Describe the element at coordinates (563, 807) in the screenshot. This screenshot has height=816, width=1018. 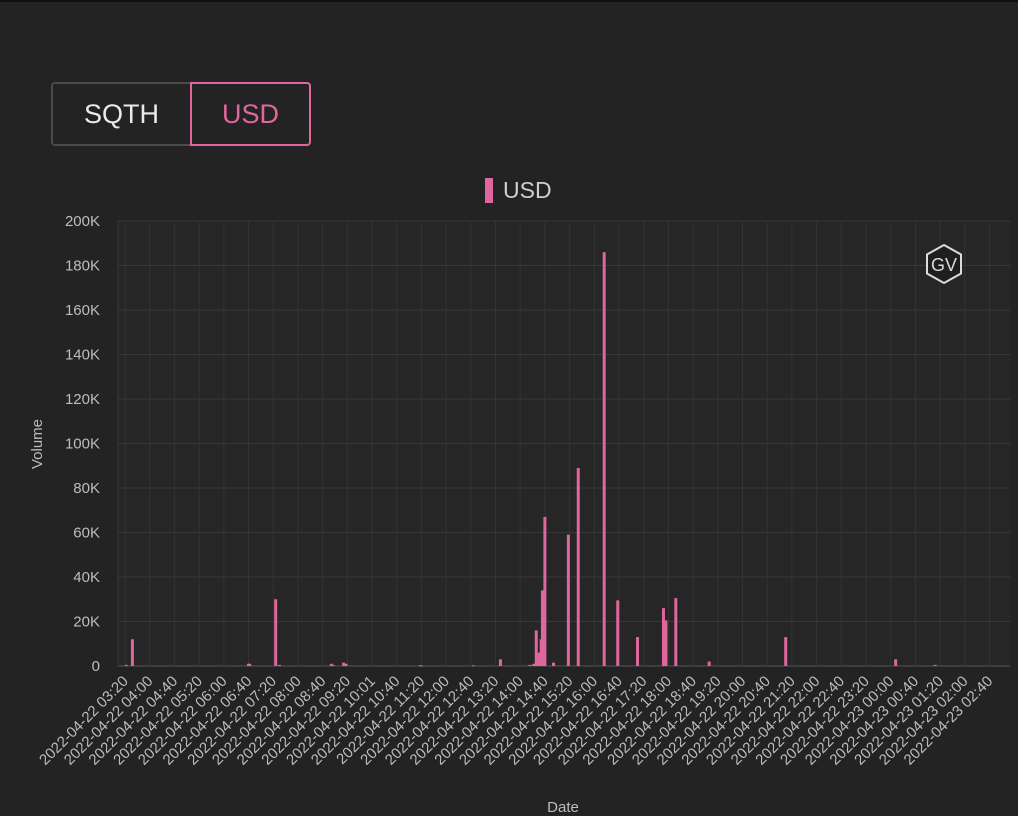
I see `x-axis-title: Date` at that location.